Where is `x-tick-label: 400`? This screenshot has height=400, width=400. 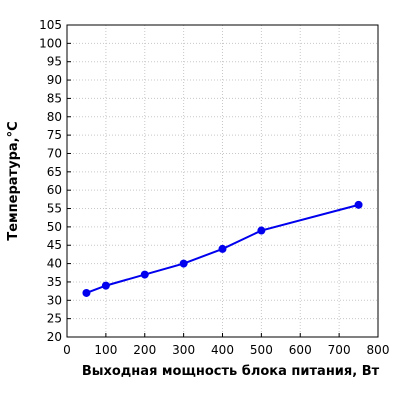
x-tick-label: 400 is located at coordinates (222, 350).